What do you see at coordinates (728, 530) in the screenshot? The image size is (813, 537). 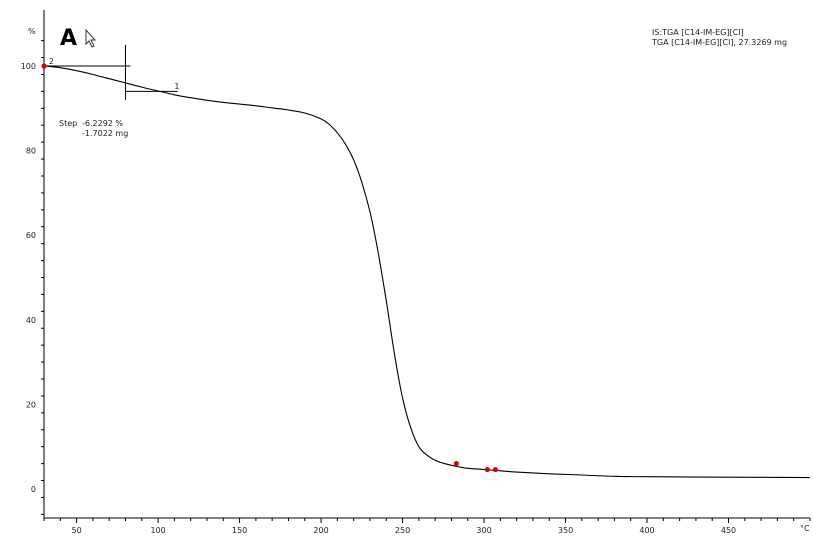 I see `x-tick-label: 450` at bounding box center [728, 530].